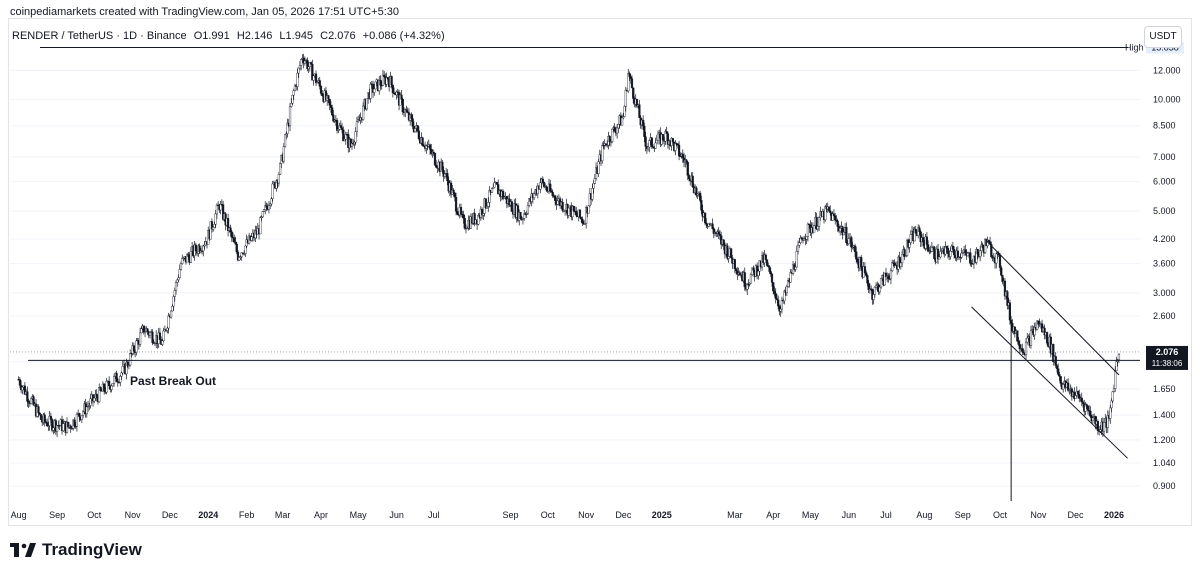 This screenshot has height=575, width=1200. Describe the element at coordinates (1164, 389) in the screenshot. I see `y-tick-label: 1.650` at that location.